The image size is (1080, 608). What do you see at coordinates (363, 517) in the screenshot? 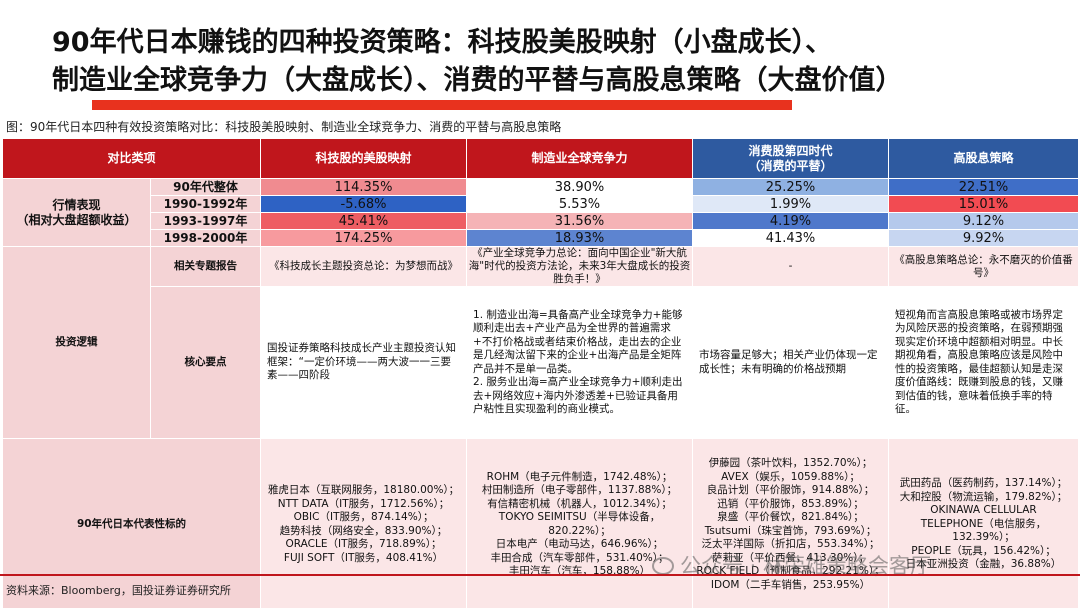
I see `stock-item: OBIC（IT服务，874.14%）；` at bounding box center [363, 517].